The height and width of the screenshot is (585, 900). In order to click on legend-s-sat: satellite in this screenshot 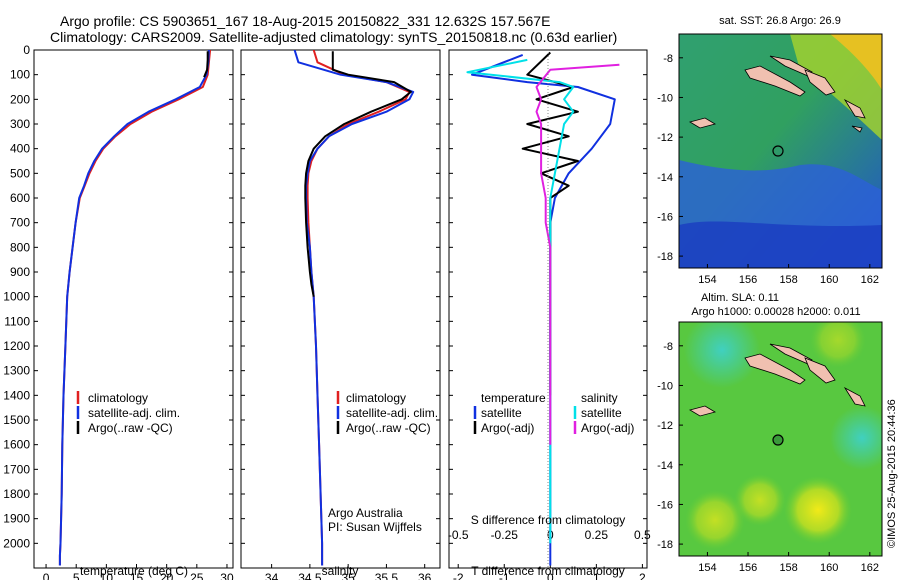, I will do `click(601, 413)`.